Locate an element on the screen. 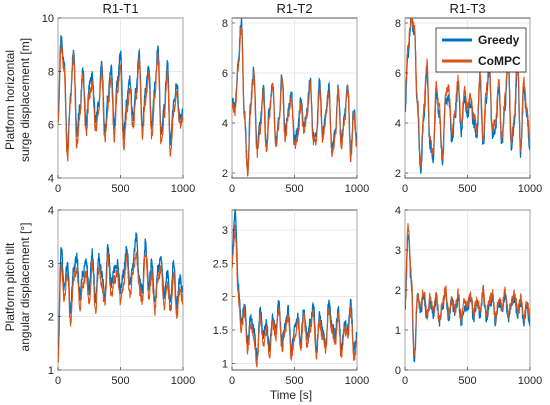 This screenshot has height=405, width=550. series-compc-r1c3 is located at coordinates (467, 93).